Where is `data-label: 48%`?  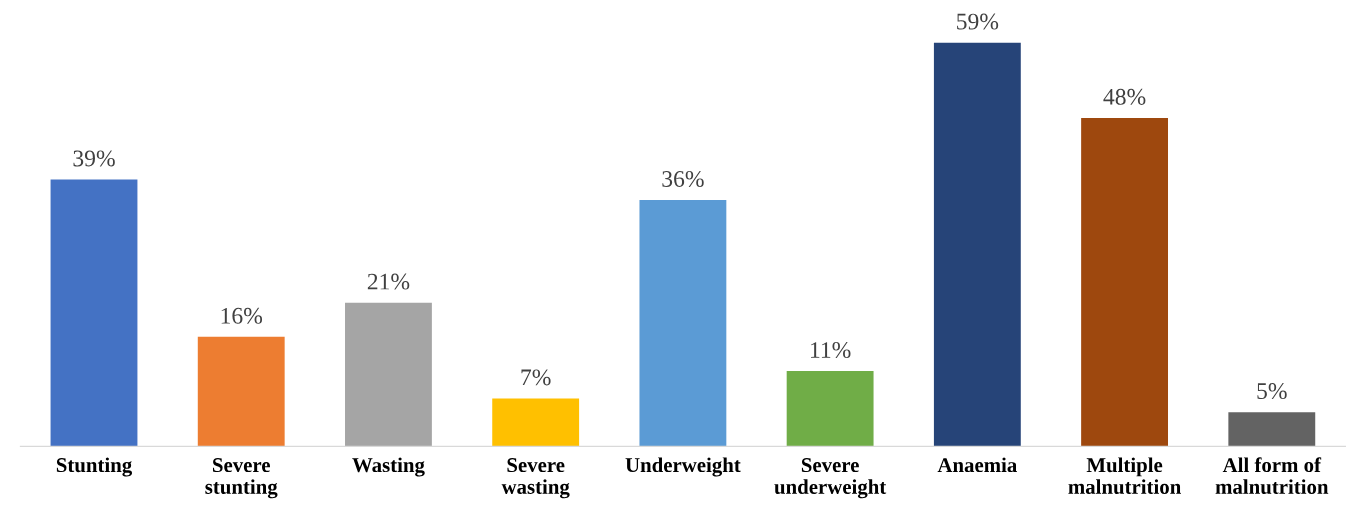
data-label: 48% is located at coordinates (1124, 96).